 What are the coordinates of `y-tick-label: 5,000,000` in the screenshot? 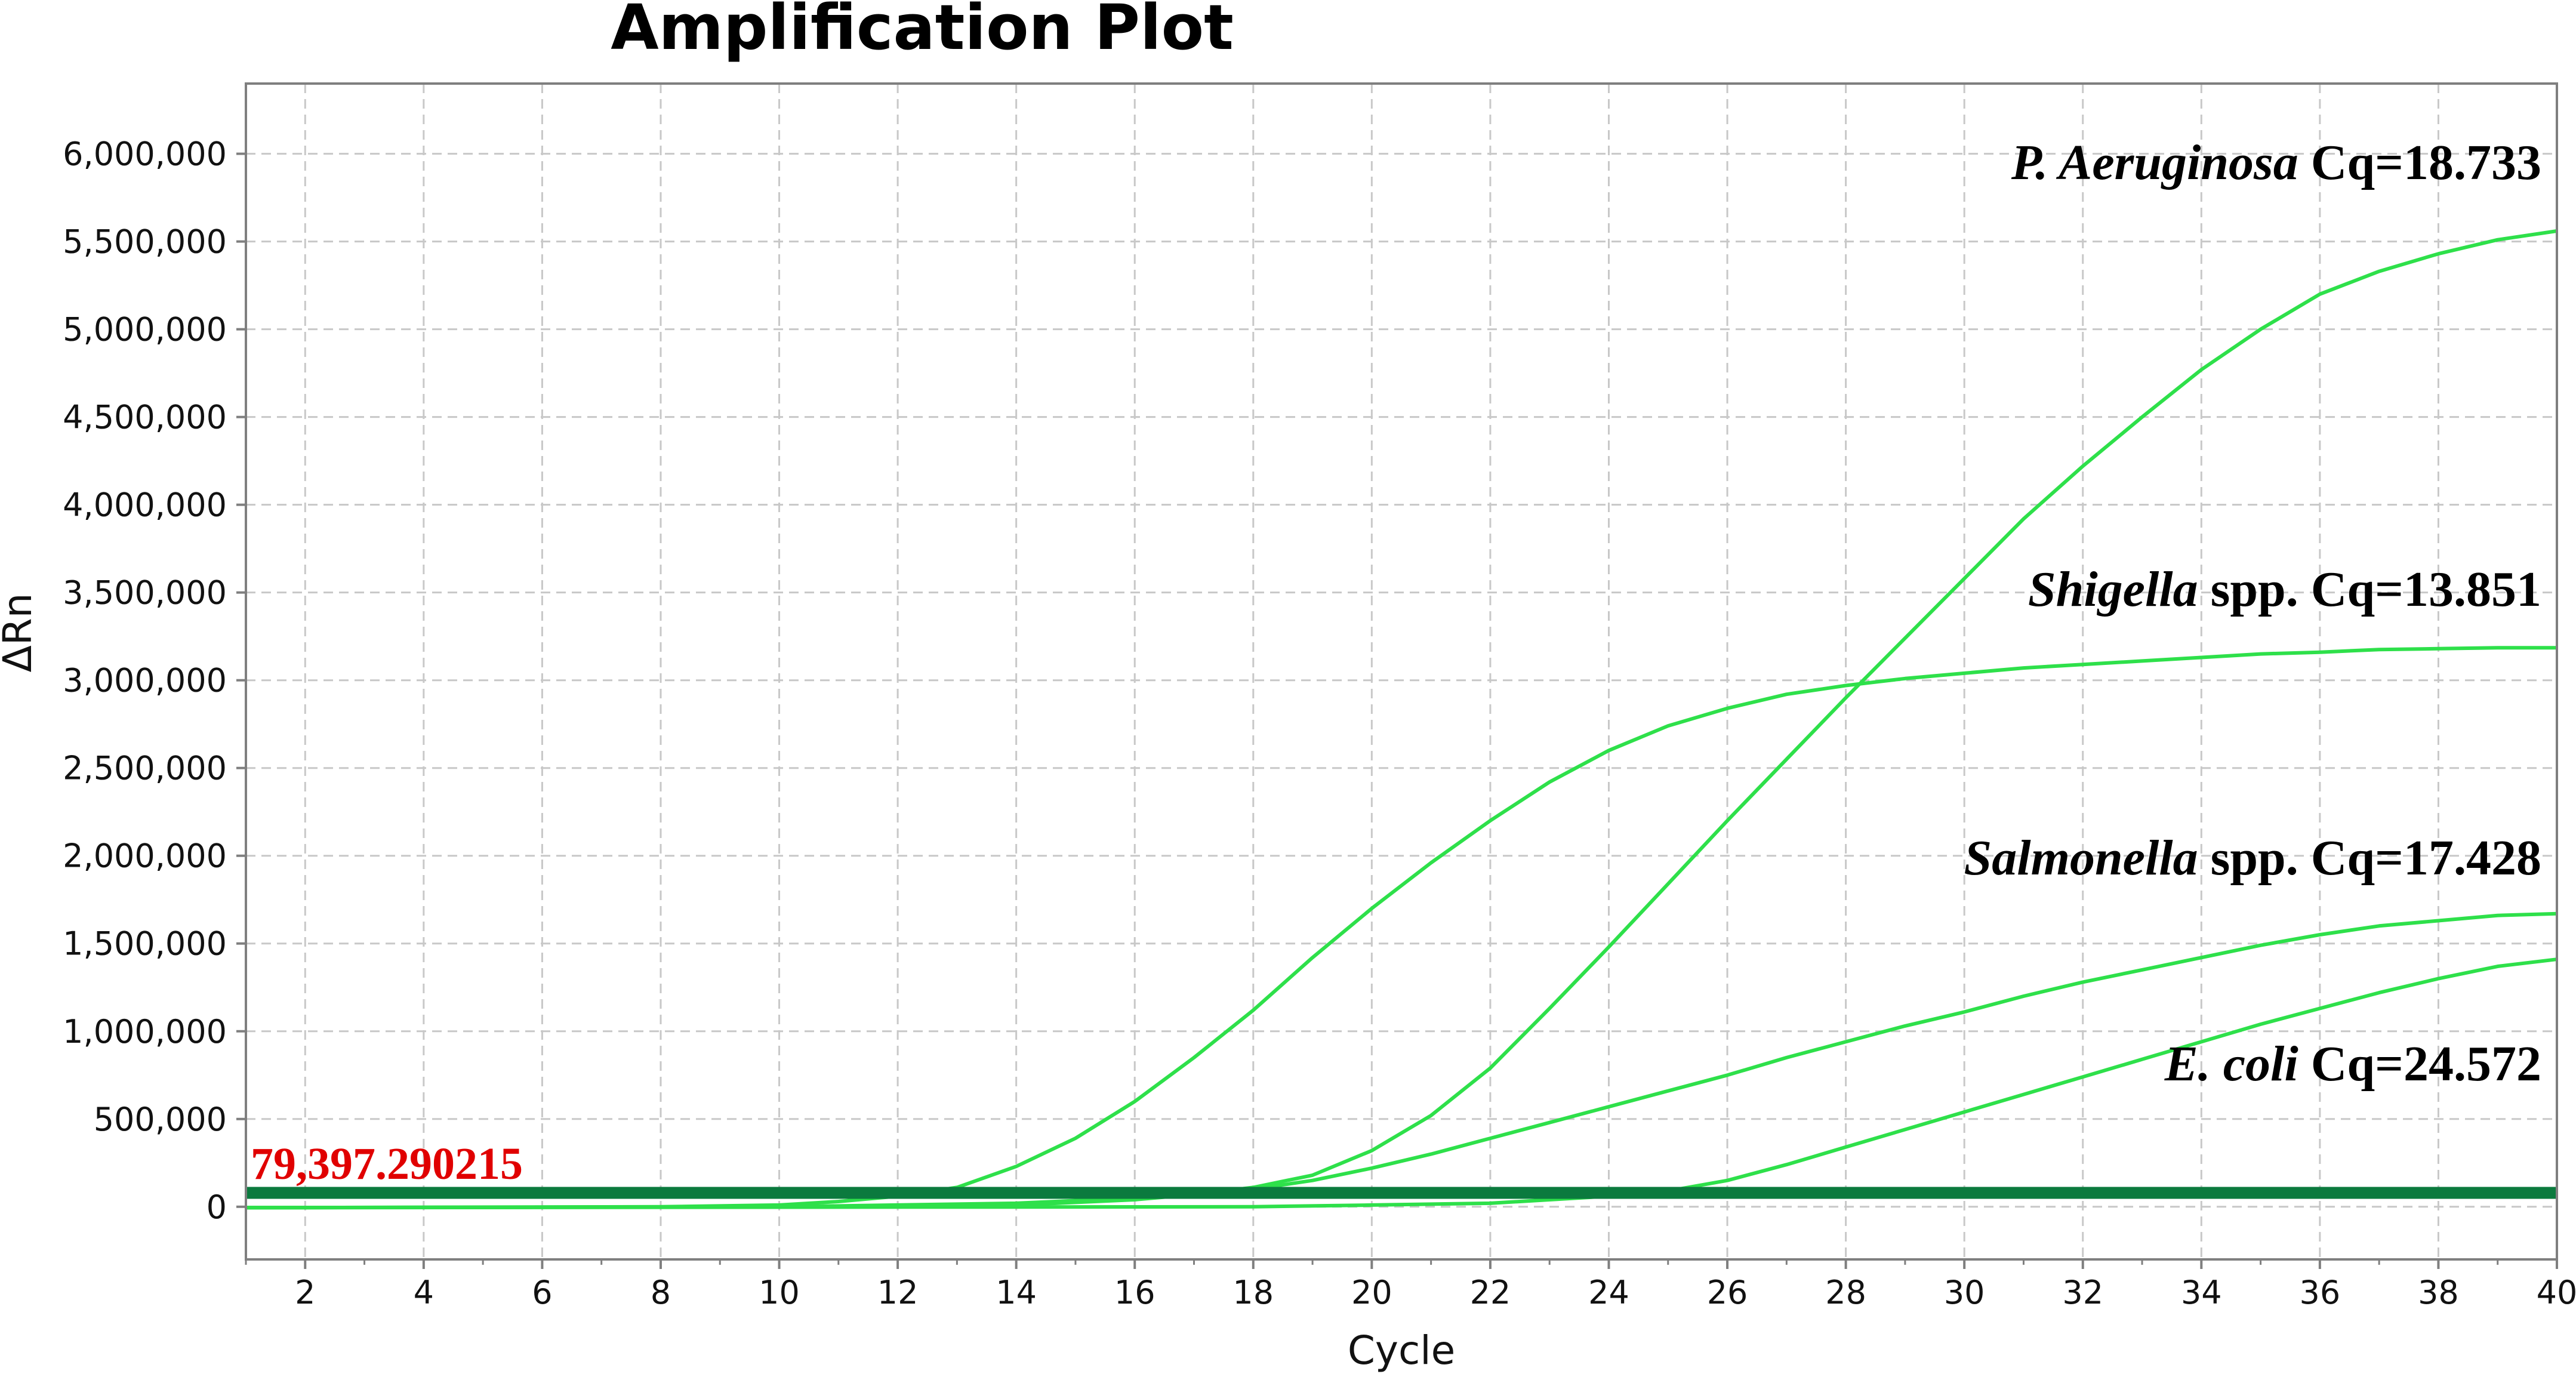 It's located at (145, 330).